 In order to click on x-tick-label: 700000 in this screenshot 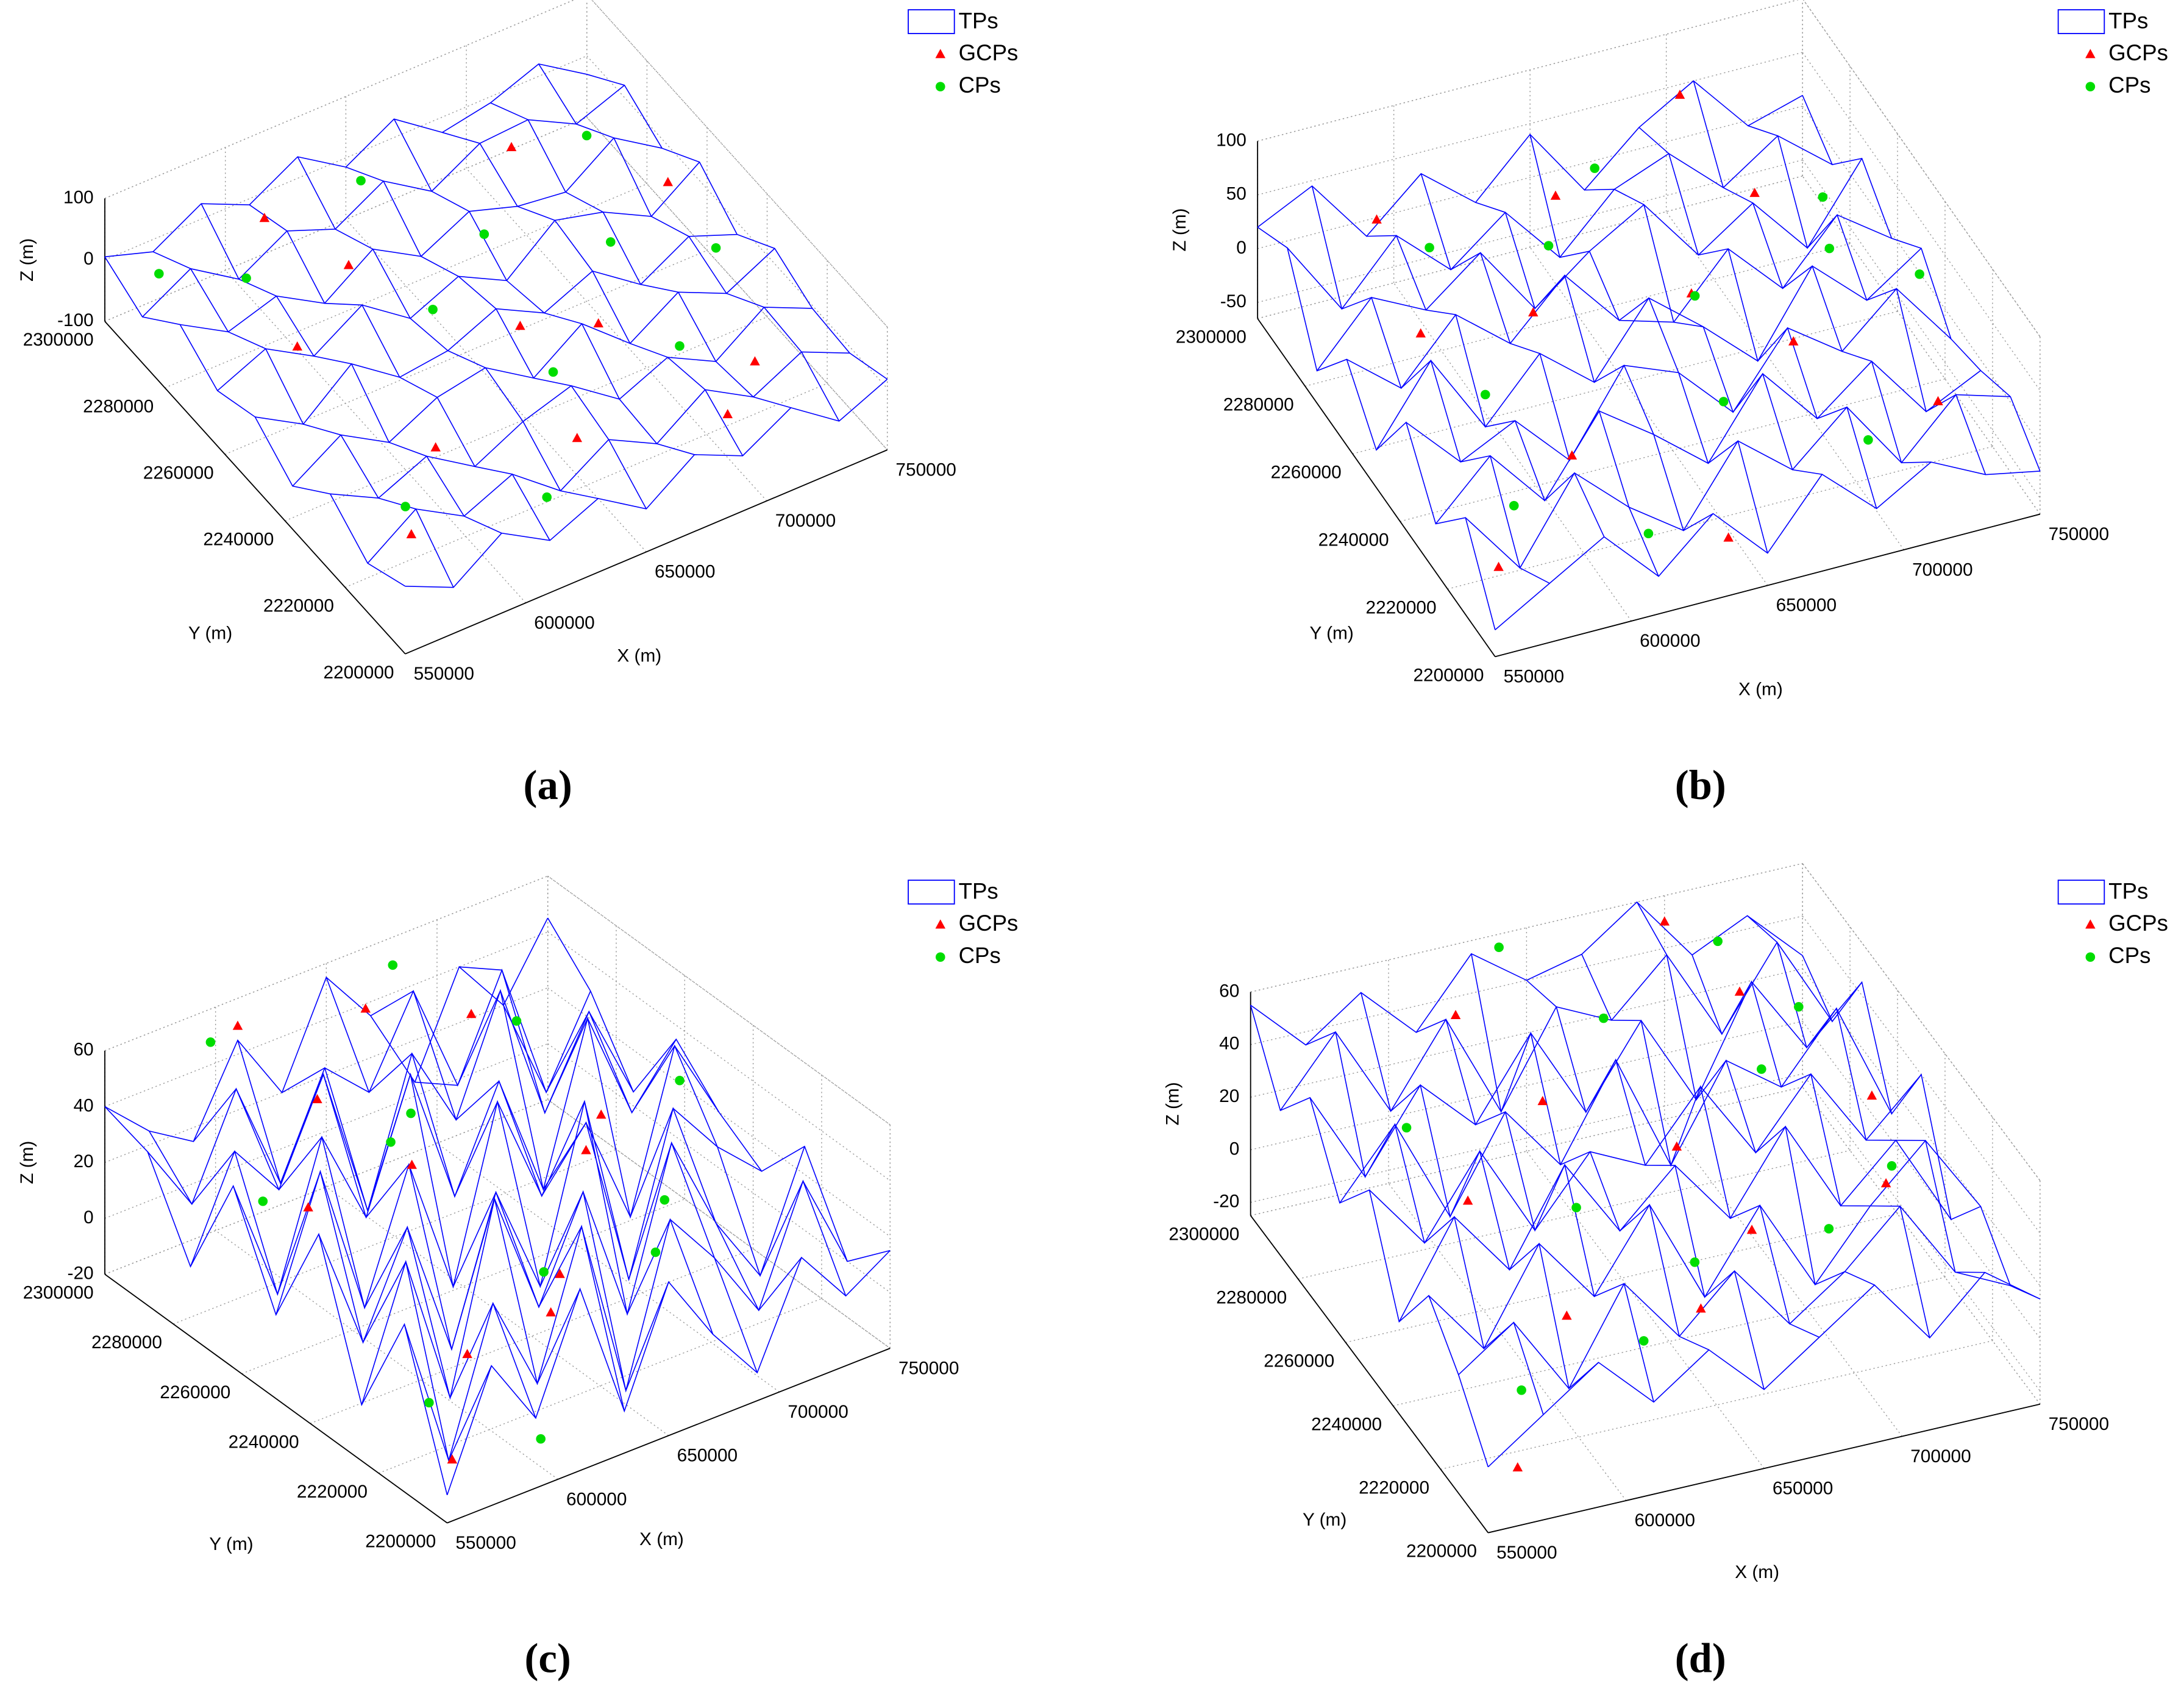, I will do `click(1942, 570)`.